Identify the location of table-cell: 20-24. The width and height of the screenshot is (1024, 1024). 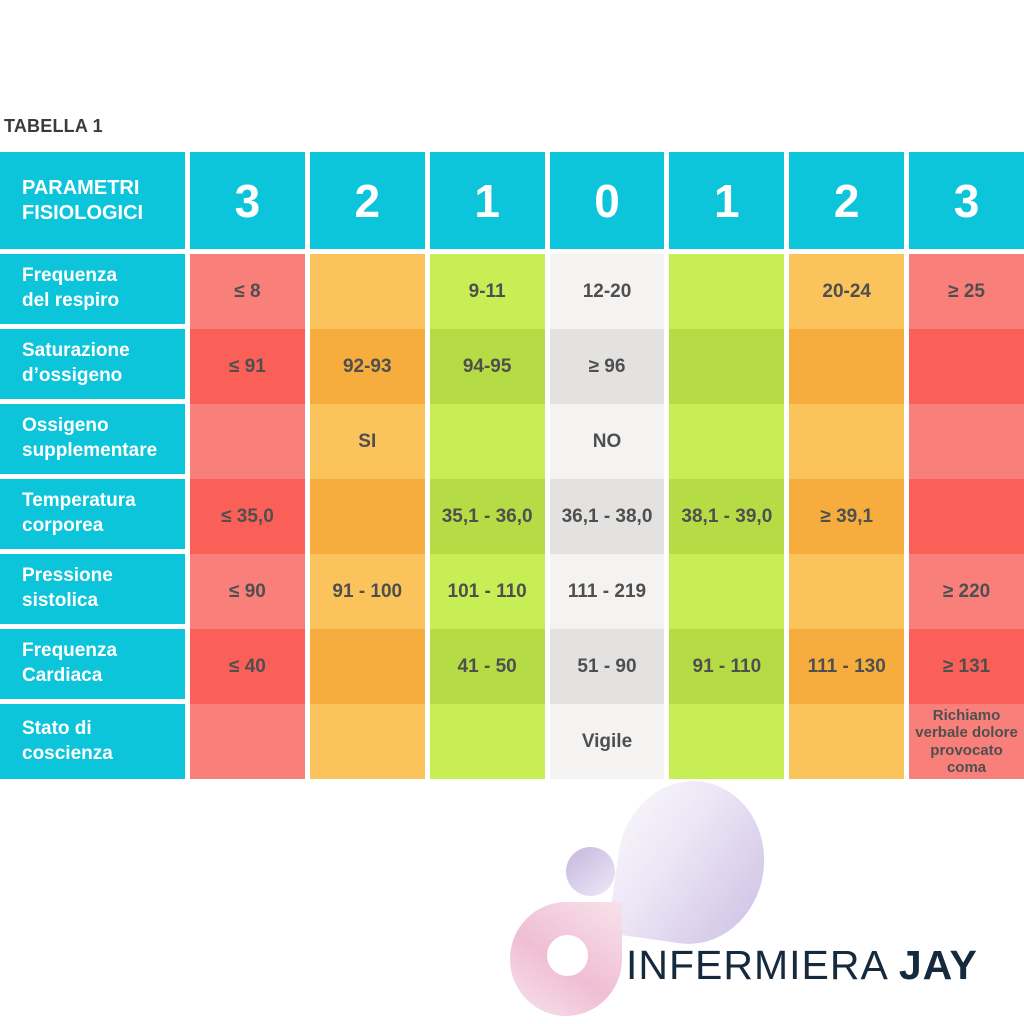
(847, 291).